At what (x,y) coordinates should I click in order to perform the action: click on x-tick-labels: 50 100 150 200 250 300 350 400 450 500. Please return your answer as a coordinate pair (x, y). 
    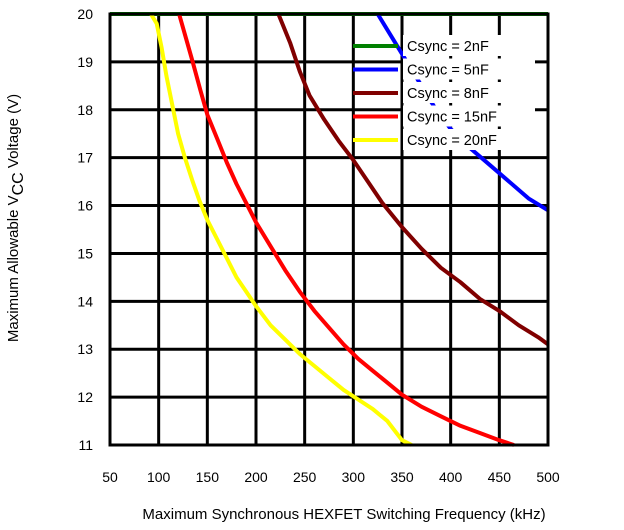
    Looking at the image, I should click on (331, 477).